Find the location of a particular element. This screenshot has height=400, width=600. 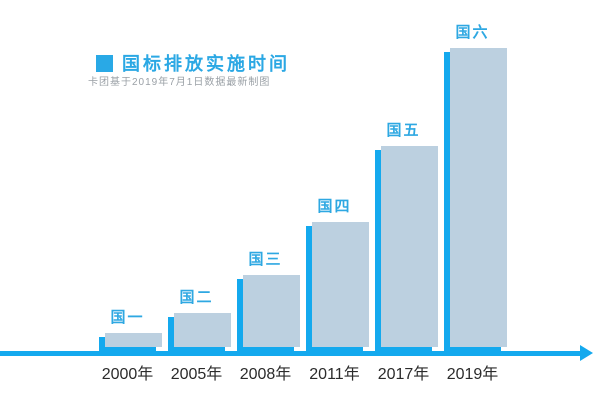

bar-value-label: 国二 is located at coordinates (196, 297).